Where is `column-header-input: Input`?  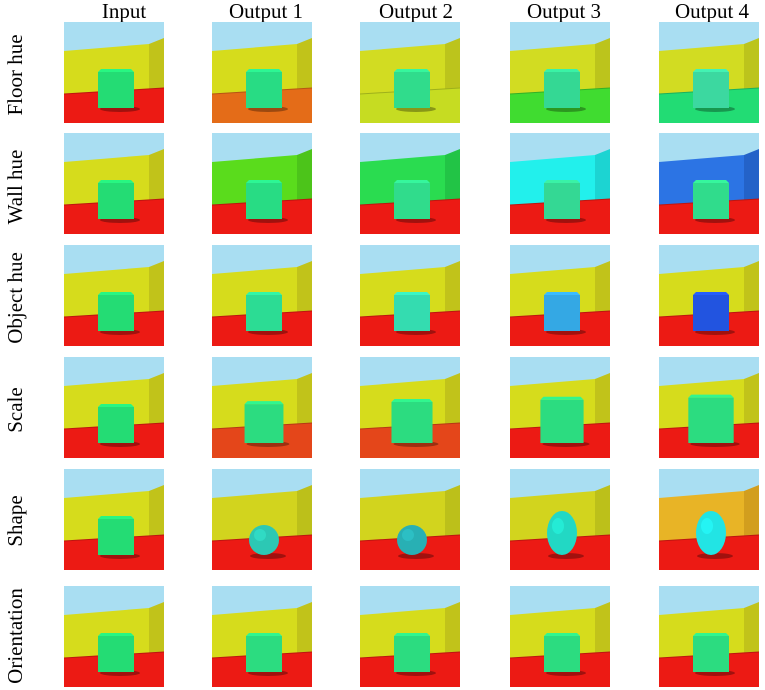
column-header-input: Input is located at coordinates (124, 11).